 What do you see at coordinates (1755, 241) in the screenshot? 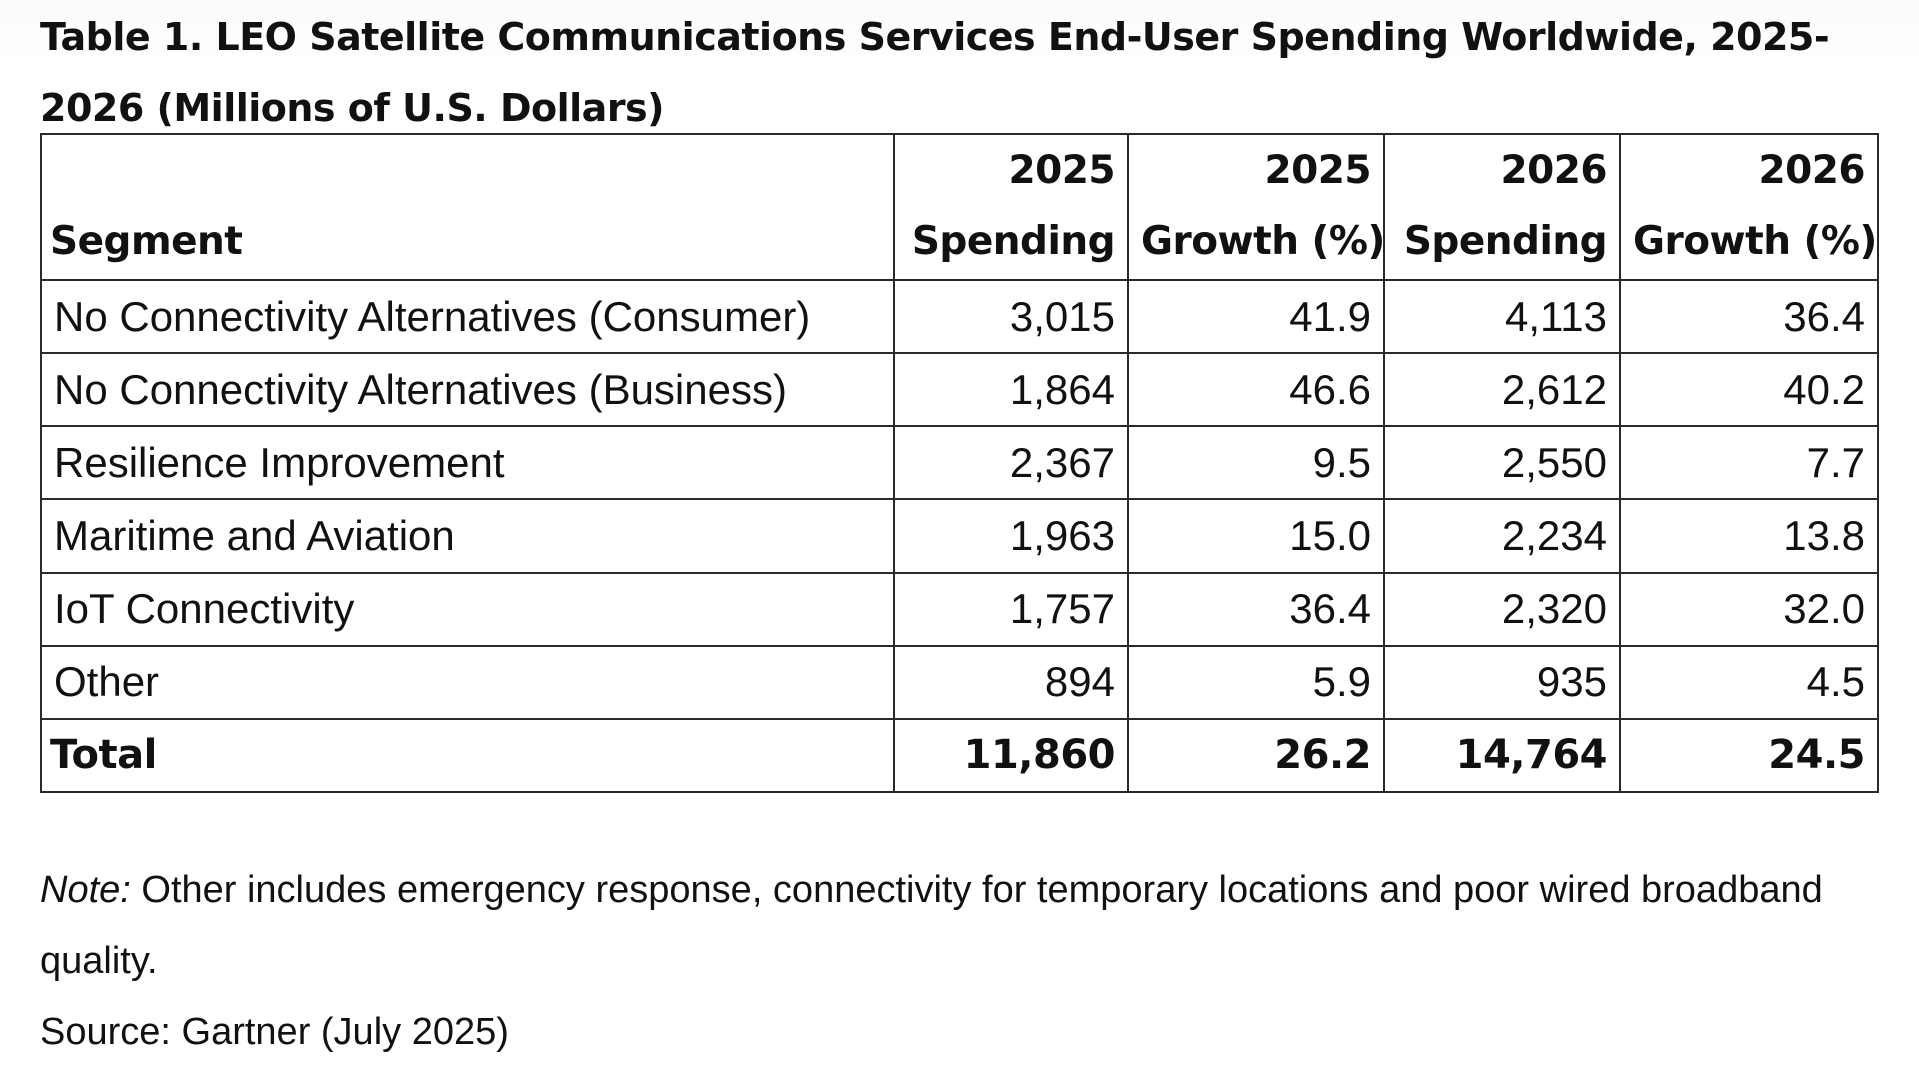
I see `header-2026-growth-label: Growth (%)` at bounding box center [1755, 241].